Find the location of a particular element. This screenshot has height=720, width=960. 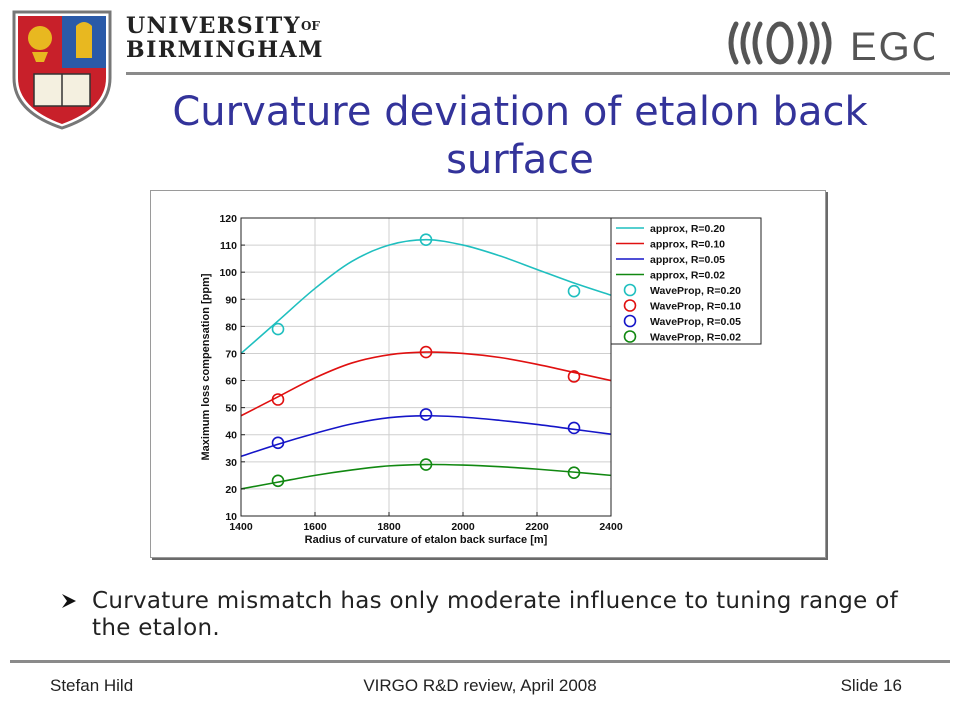

footer-divider is located at coordinates (480, 661).